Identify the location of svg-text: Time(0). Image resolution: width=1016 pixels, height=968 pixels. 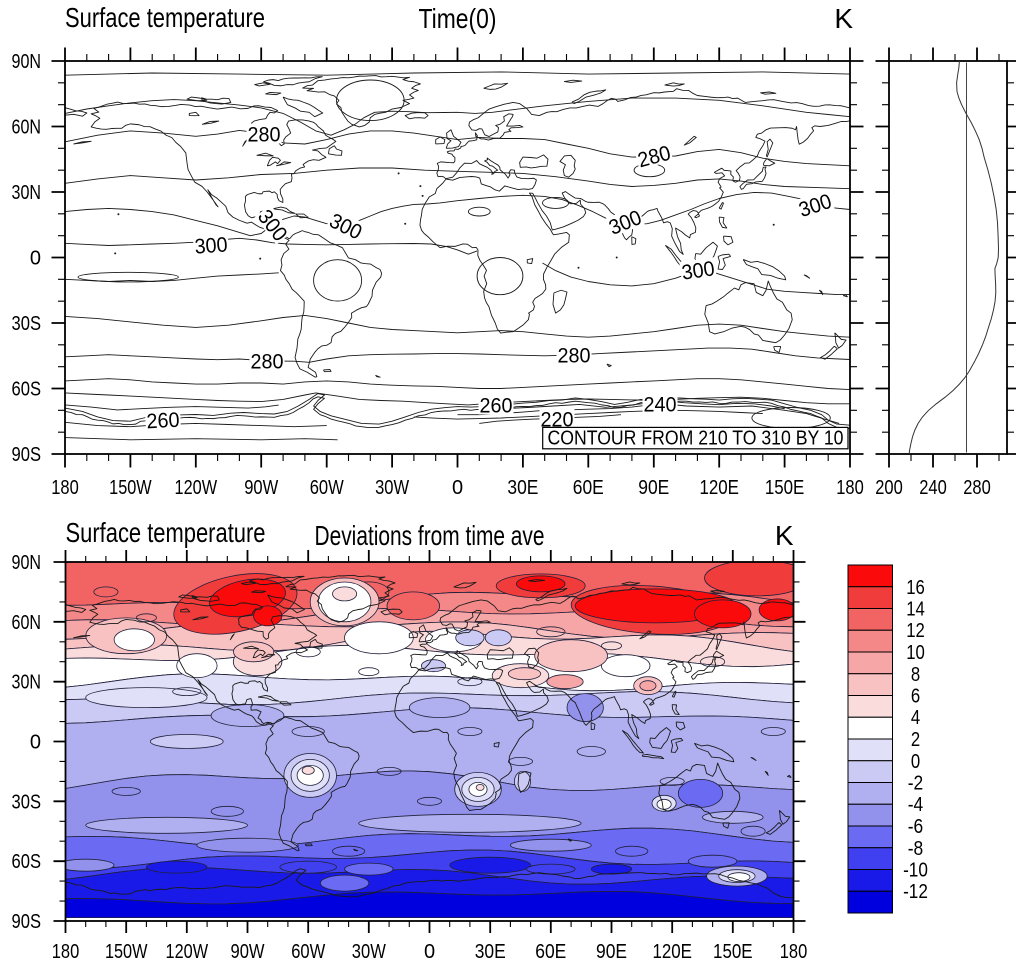
(458, 18).